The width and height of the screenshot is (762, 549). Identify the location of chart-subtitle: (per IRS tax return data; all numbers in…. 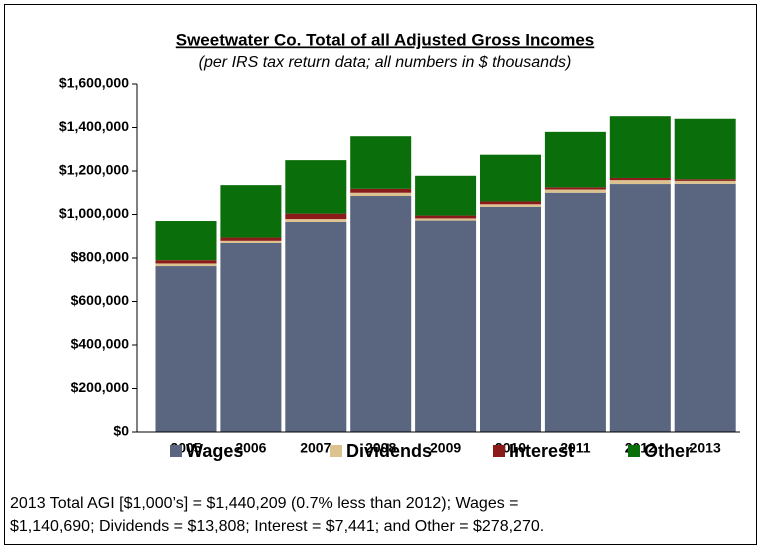
(385, 62).